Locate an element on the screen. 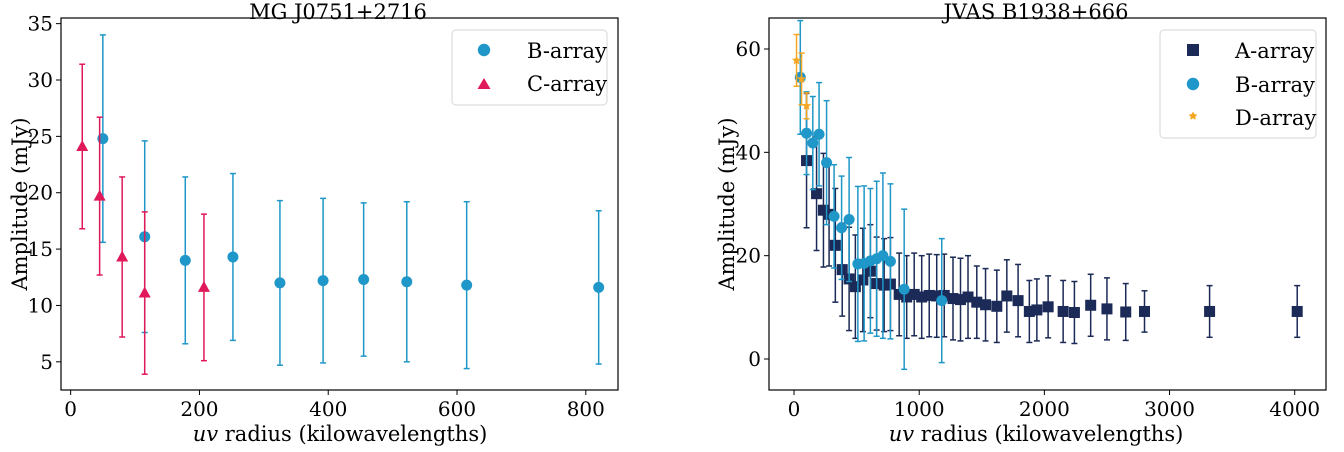 The image size is (1344, 452). y-axis-label: Amplitude (mJy) is located at coordinates (727, 204).